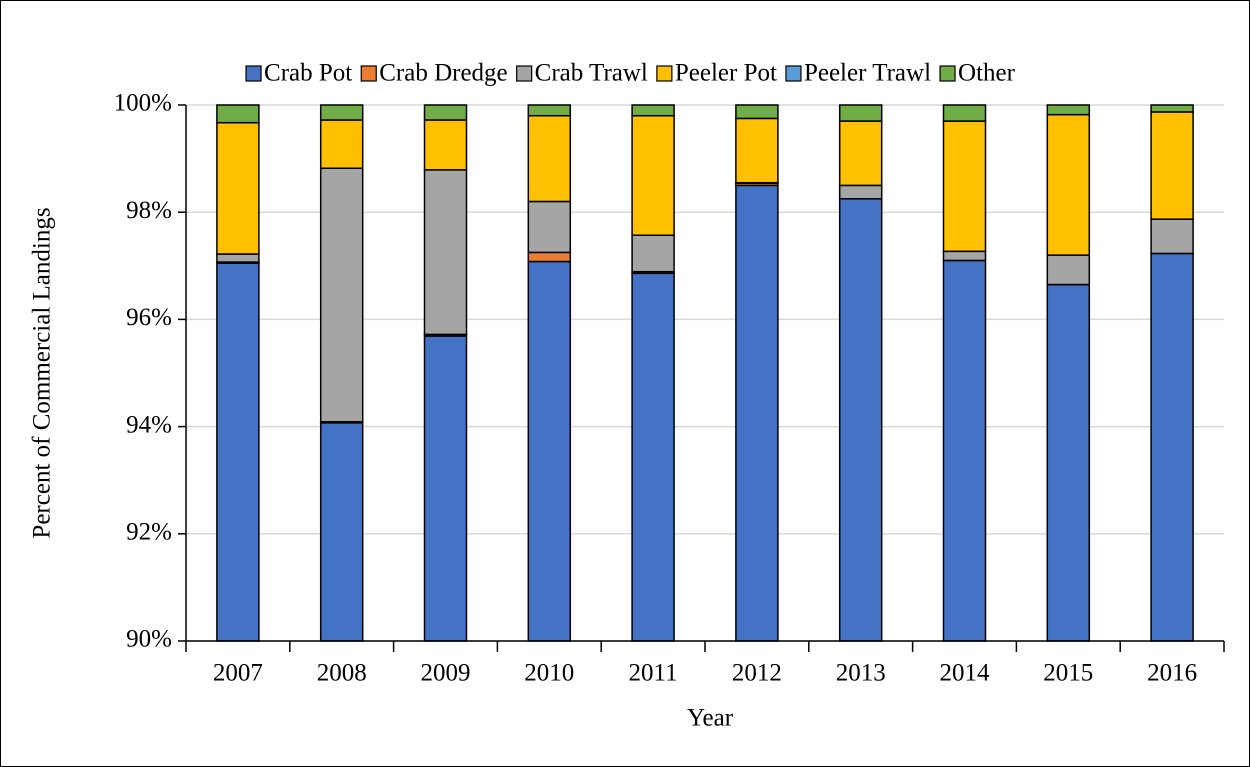 Image resolution: width=1250 pixels, height=767 pixels. I want to click on legend-label: Crab Pot, so click(308, 73).